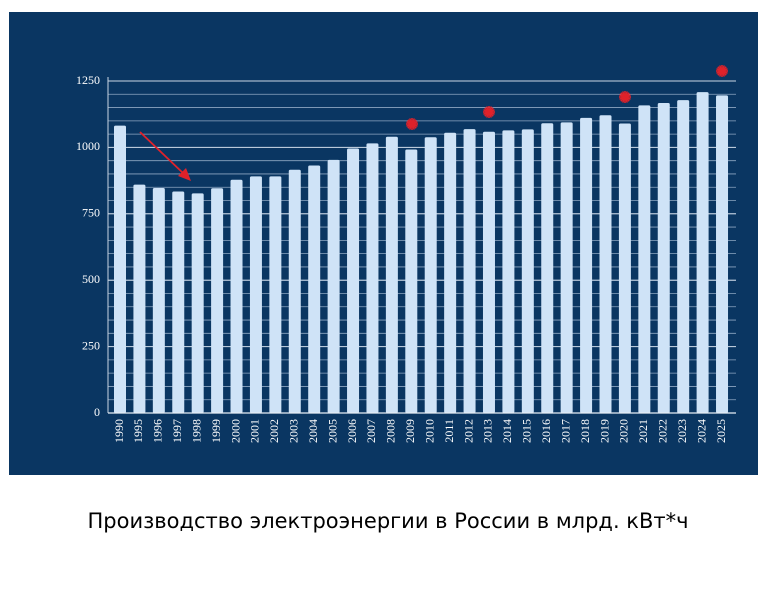  Describe the element at coordinates (91, 213) in the screenshot. I see `y-tick-label: 750` at that location.